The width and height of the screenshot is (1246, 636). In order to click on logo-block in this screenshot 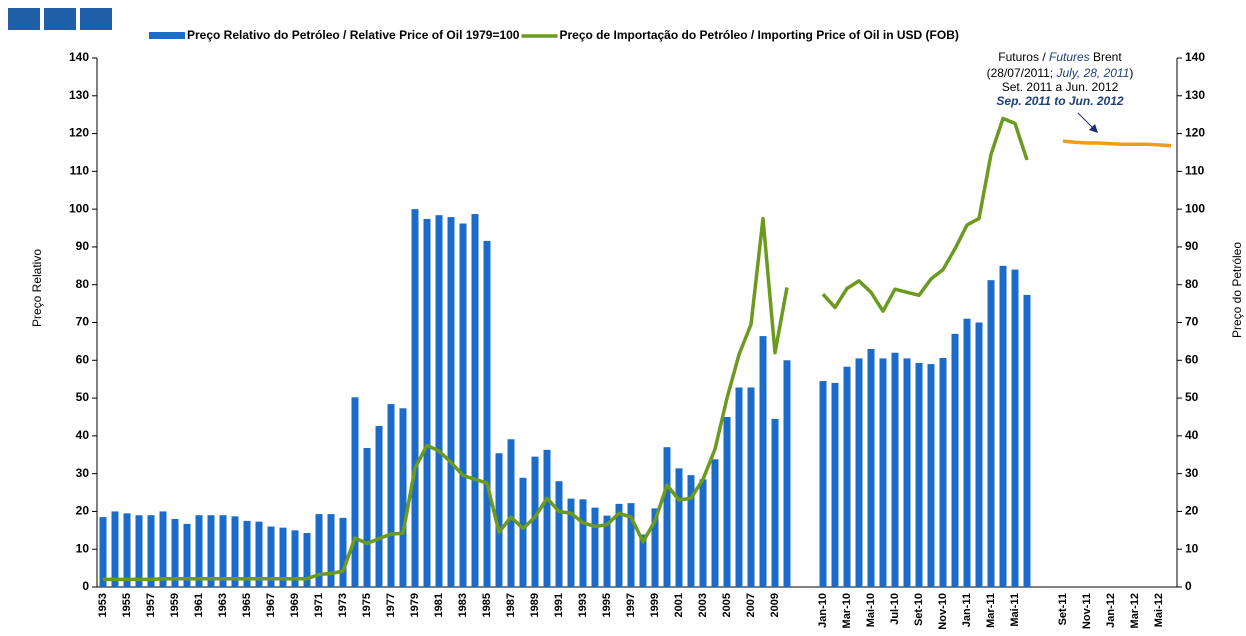, I will do `click(60, 19)`.